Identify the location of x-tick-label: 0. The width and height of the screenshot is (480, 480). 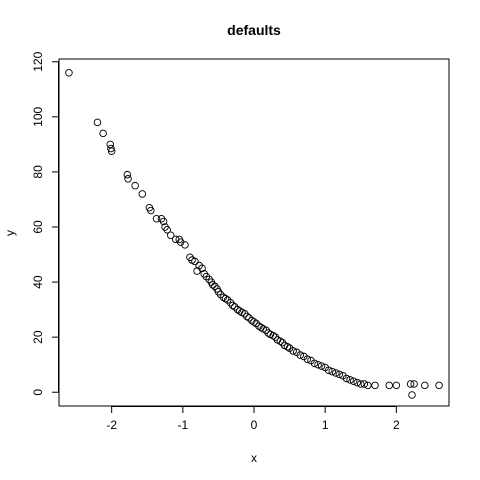
(254, 425).